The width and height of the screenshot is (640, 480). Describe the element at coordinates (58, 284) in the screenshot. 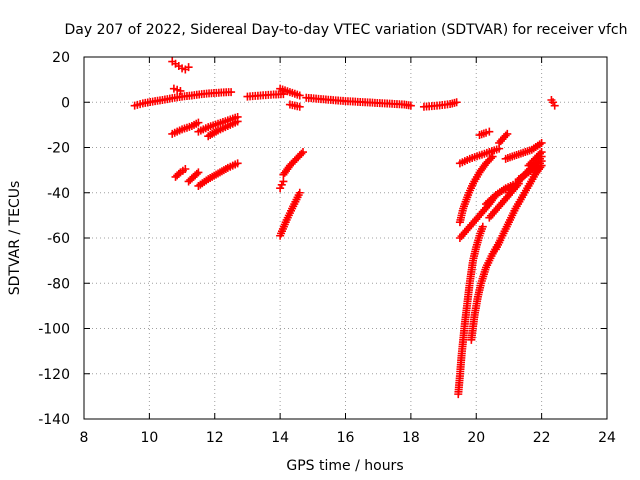

I see `y-tick-label: -80` at that location.